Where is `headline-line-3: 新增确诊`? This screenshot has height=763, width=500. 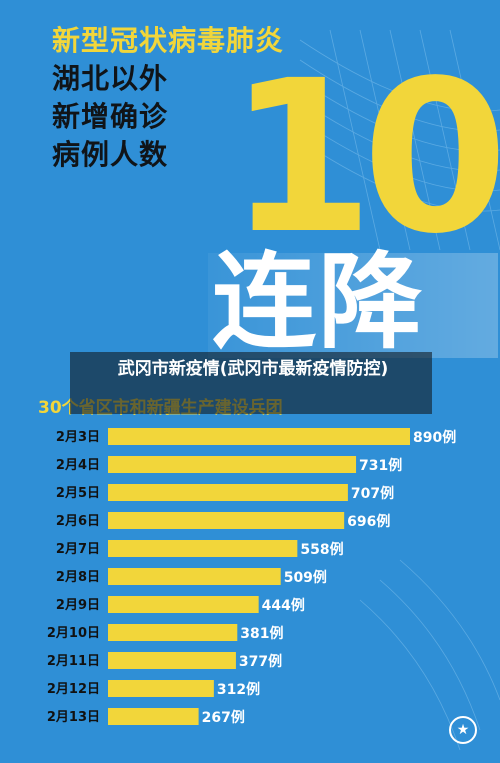
headline-line-3: 新增确诊 is located at coordinates (110, 116).